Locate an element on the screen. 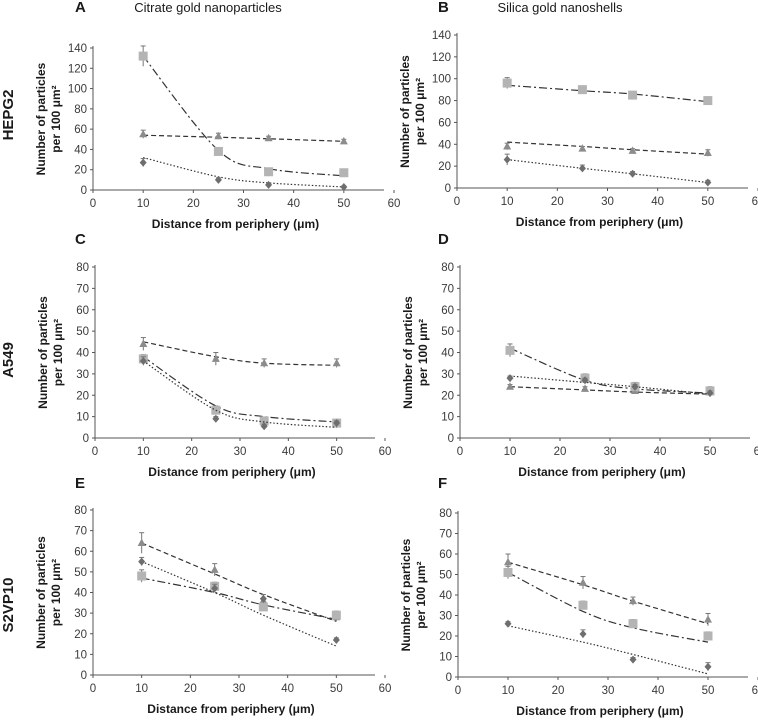 This screenshot has height=724, width=758. row-label-hepg2: HEPG2 is located at coordinates (8, 115).